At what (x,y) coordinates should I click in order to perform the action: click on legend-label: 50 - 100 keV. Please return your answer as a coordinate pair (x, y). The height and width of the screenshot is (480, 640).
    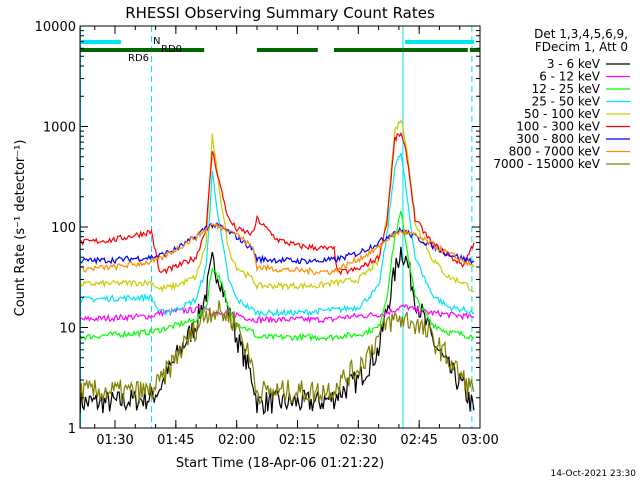
    Looking at the image, I should click on (562, 114).